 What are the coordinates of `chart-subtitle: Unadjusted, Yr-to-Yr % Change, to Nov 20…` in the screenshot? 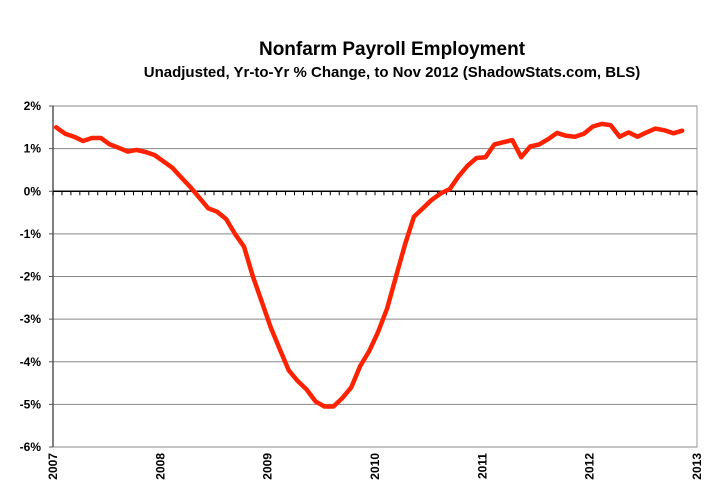 It's located at (392, 72).